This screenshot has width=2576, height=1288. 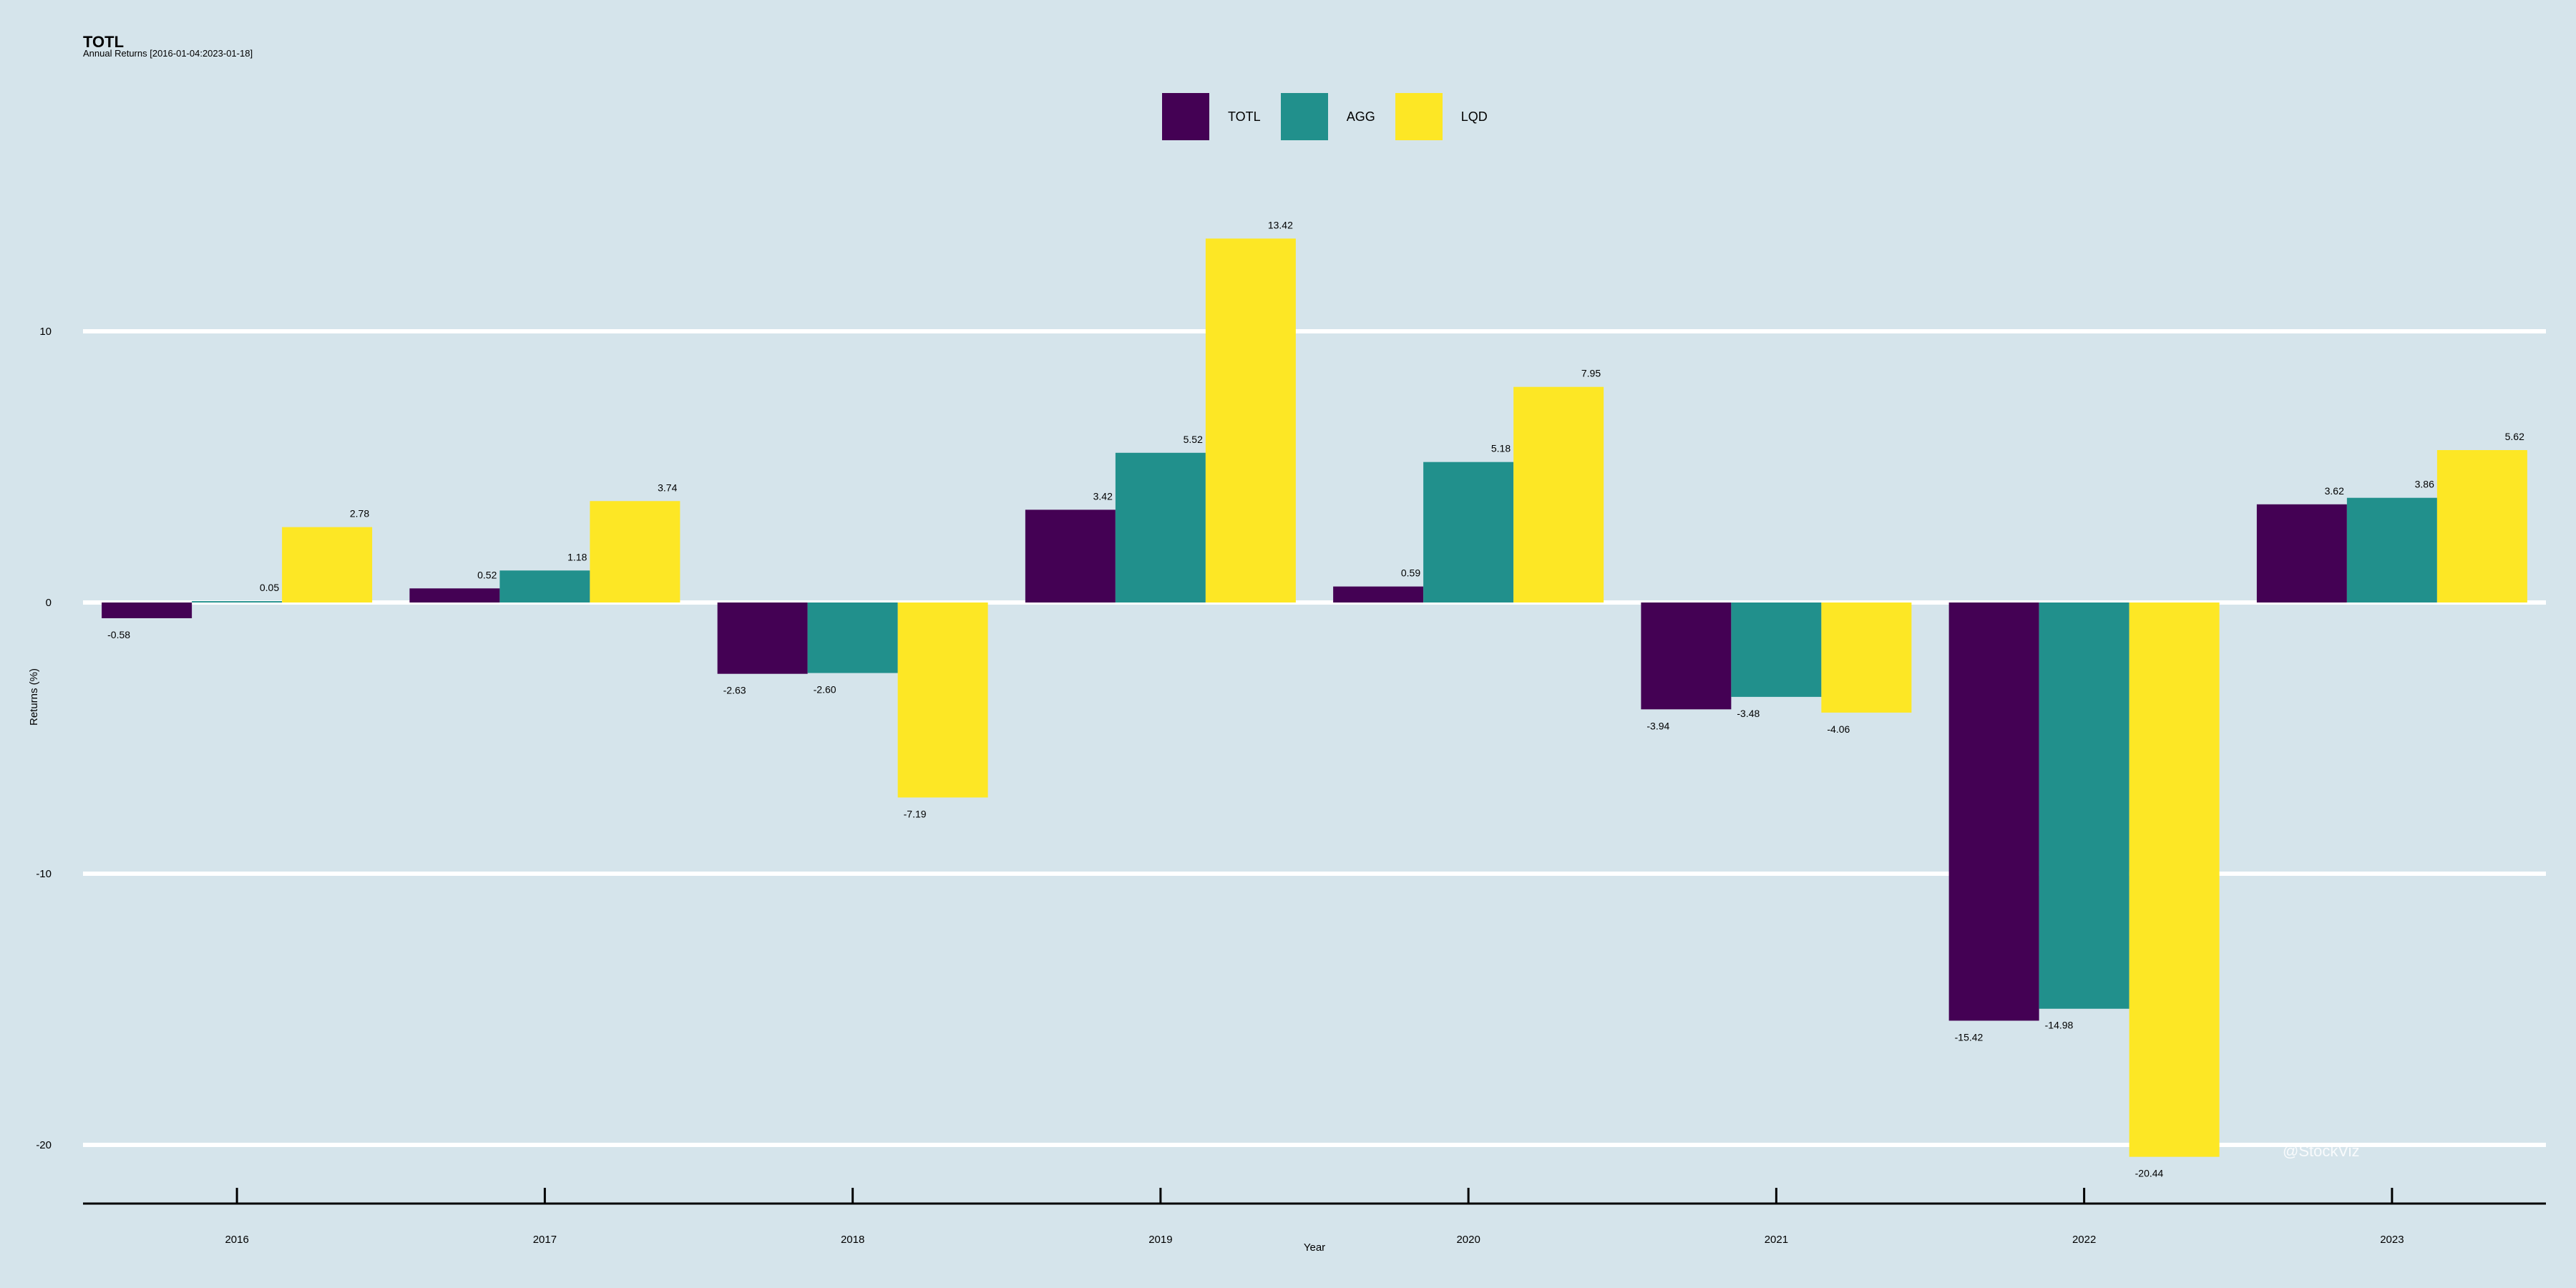 I want to click on data-label: -2.60, so click(x=825, y=690).